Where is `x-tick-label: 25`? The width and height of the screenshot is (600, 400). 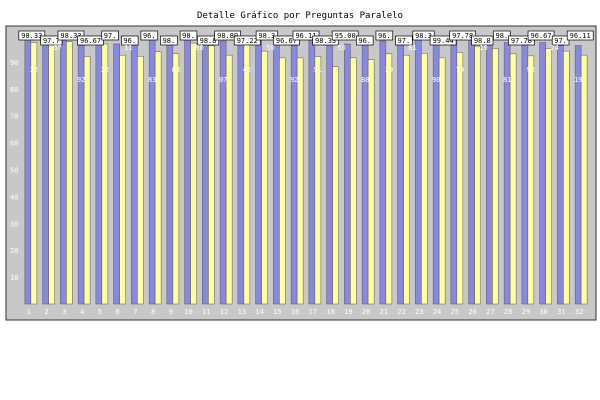
x-tick-label: 25 is located at coordinates (455, 312).